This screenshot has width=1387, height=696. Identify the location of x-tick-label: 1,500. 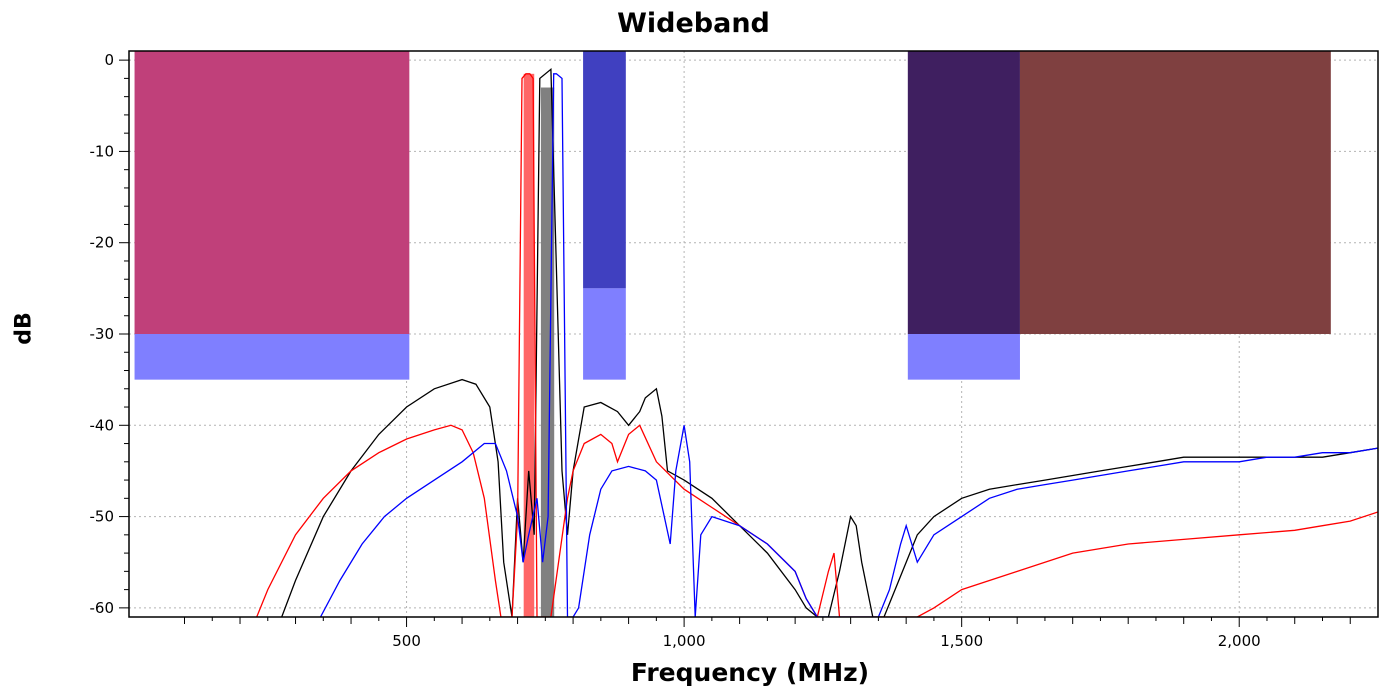
(961, 641).